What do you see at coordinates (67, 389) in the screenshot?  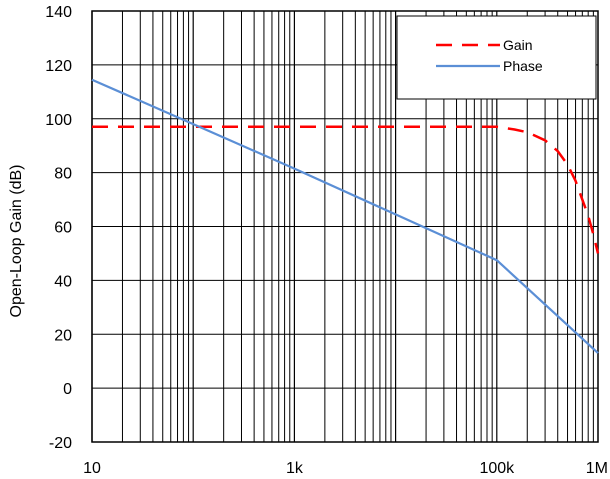 I see `y-tick-label: 0` at bounding box center [67, 389].